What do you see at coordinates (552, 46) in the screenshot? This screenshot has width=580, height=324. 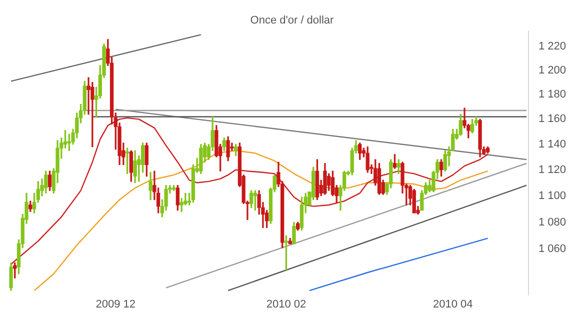 I see `y-tick-label: 1 220` at bounding box center [552, 46].